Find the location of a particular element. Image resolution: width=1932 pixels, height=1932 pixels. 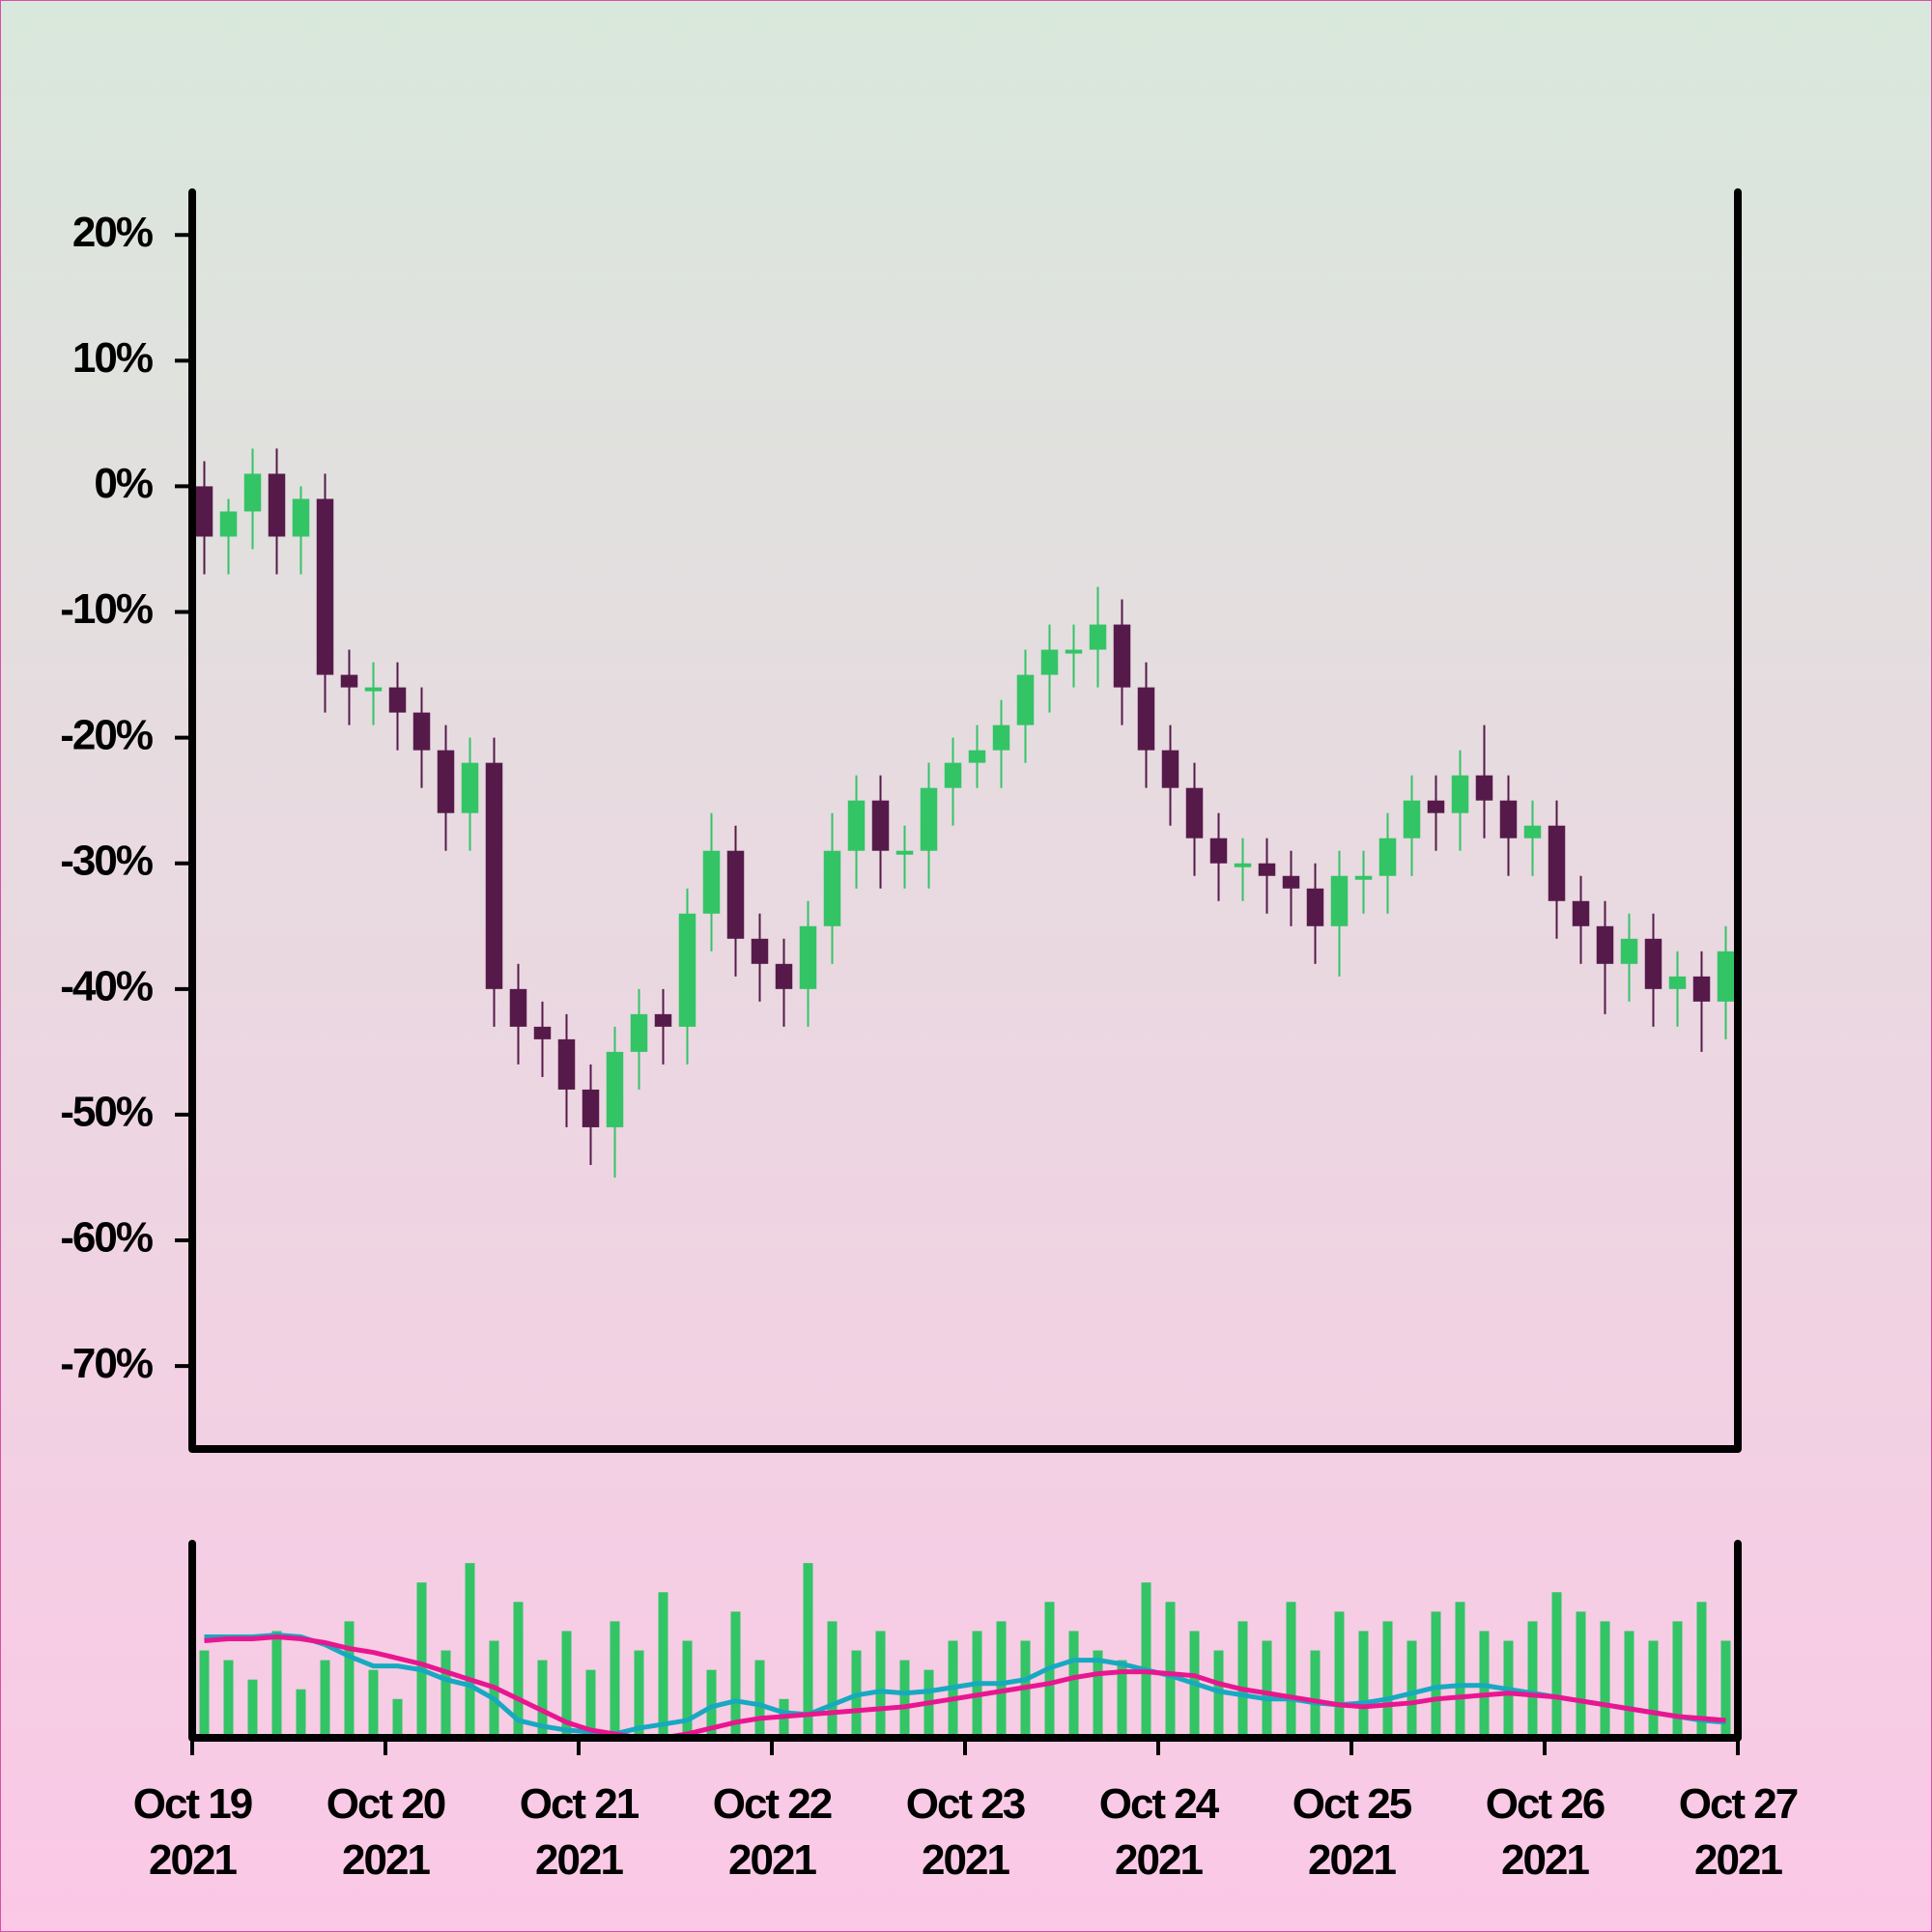

x-tick-label: Oct 22 2021 is located at coordinates (773, 1832).